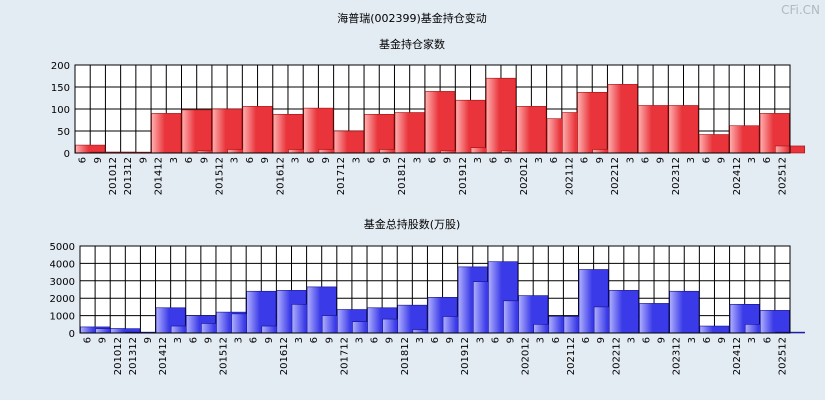 Image resolution: width=825 pixels, height=400 pixels. I want to click on x-tick-label: 202512, so click(782, 356).